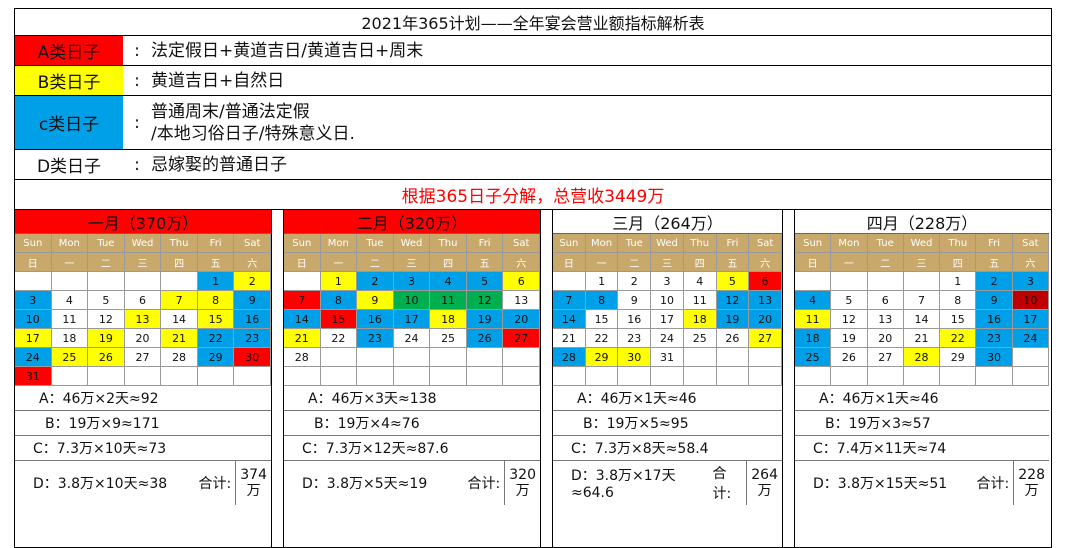  What do you see at coordinates (252, 357) in the screenshot?
I see `day-cell: 30` at bounding box center [252, 357].